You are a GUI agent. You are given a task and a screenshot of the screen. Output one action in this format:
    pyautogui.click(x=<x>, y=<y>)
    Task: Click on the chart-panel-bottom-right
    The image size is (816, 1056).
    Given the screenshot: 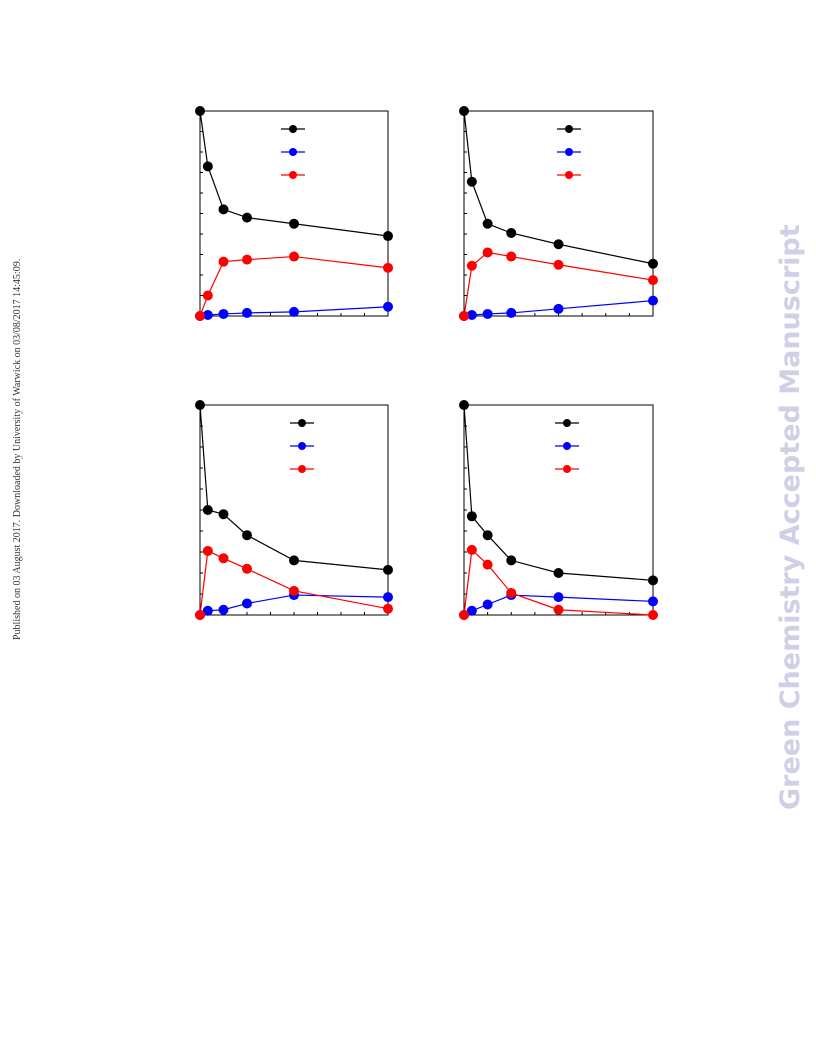 What is the action you would take?
    pyautogui.click(x=558, y=510)
    